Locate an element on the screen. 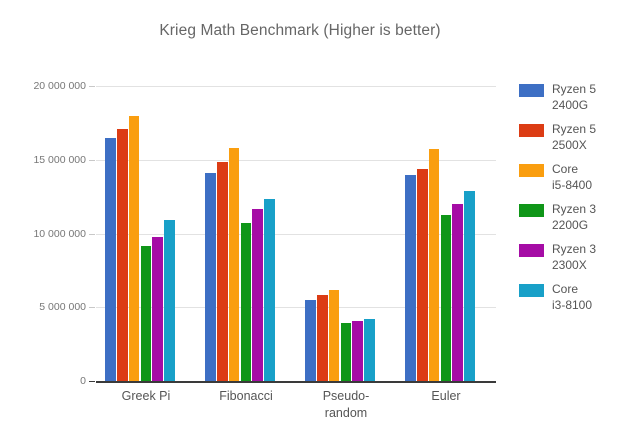  y-axis-tick-label: 20 000 000 is located at coordinates (59, 86).